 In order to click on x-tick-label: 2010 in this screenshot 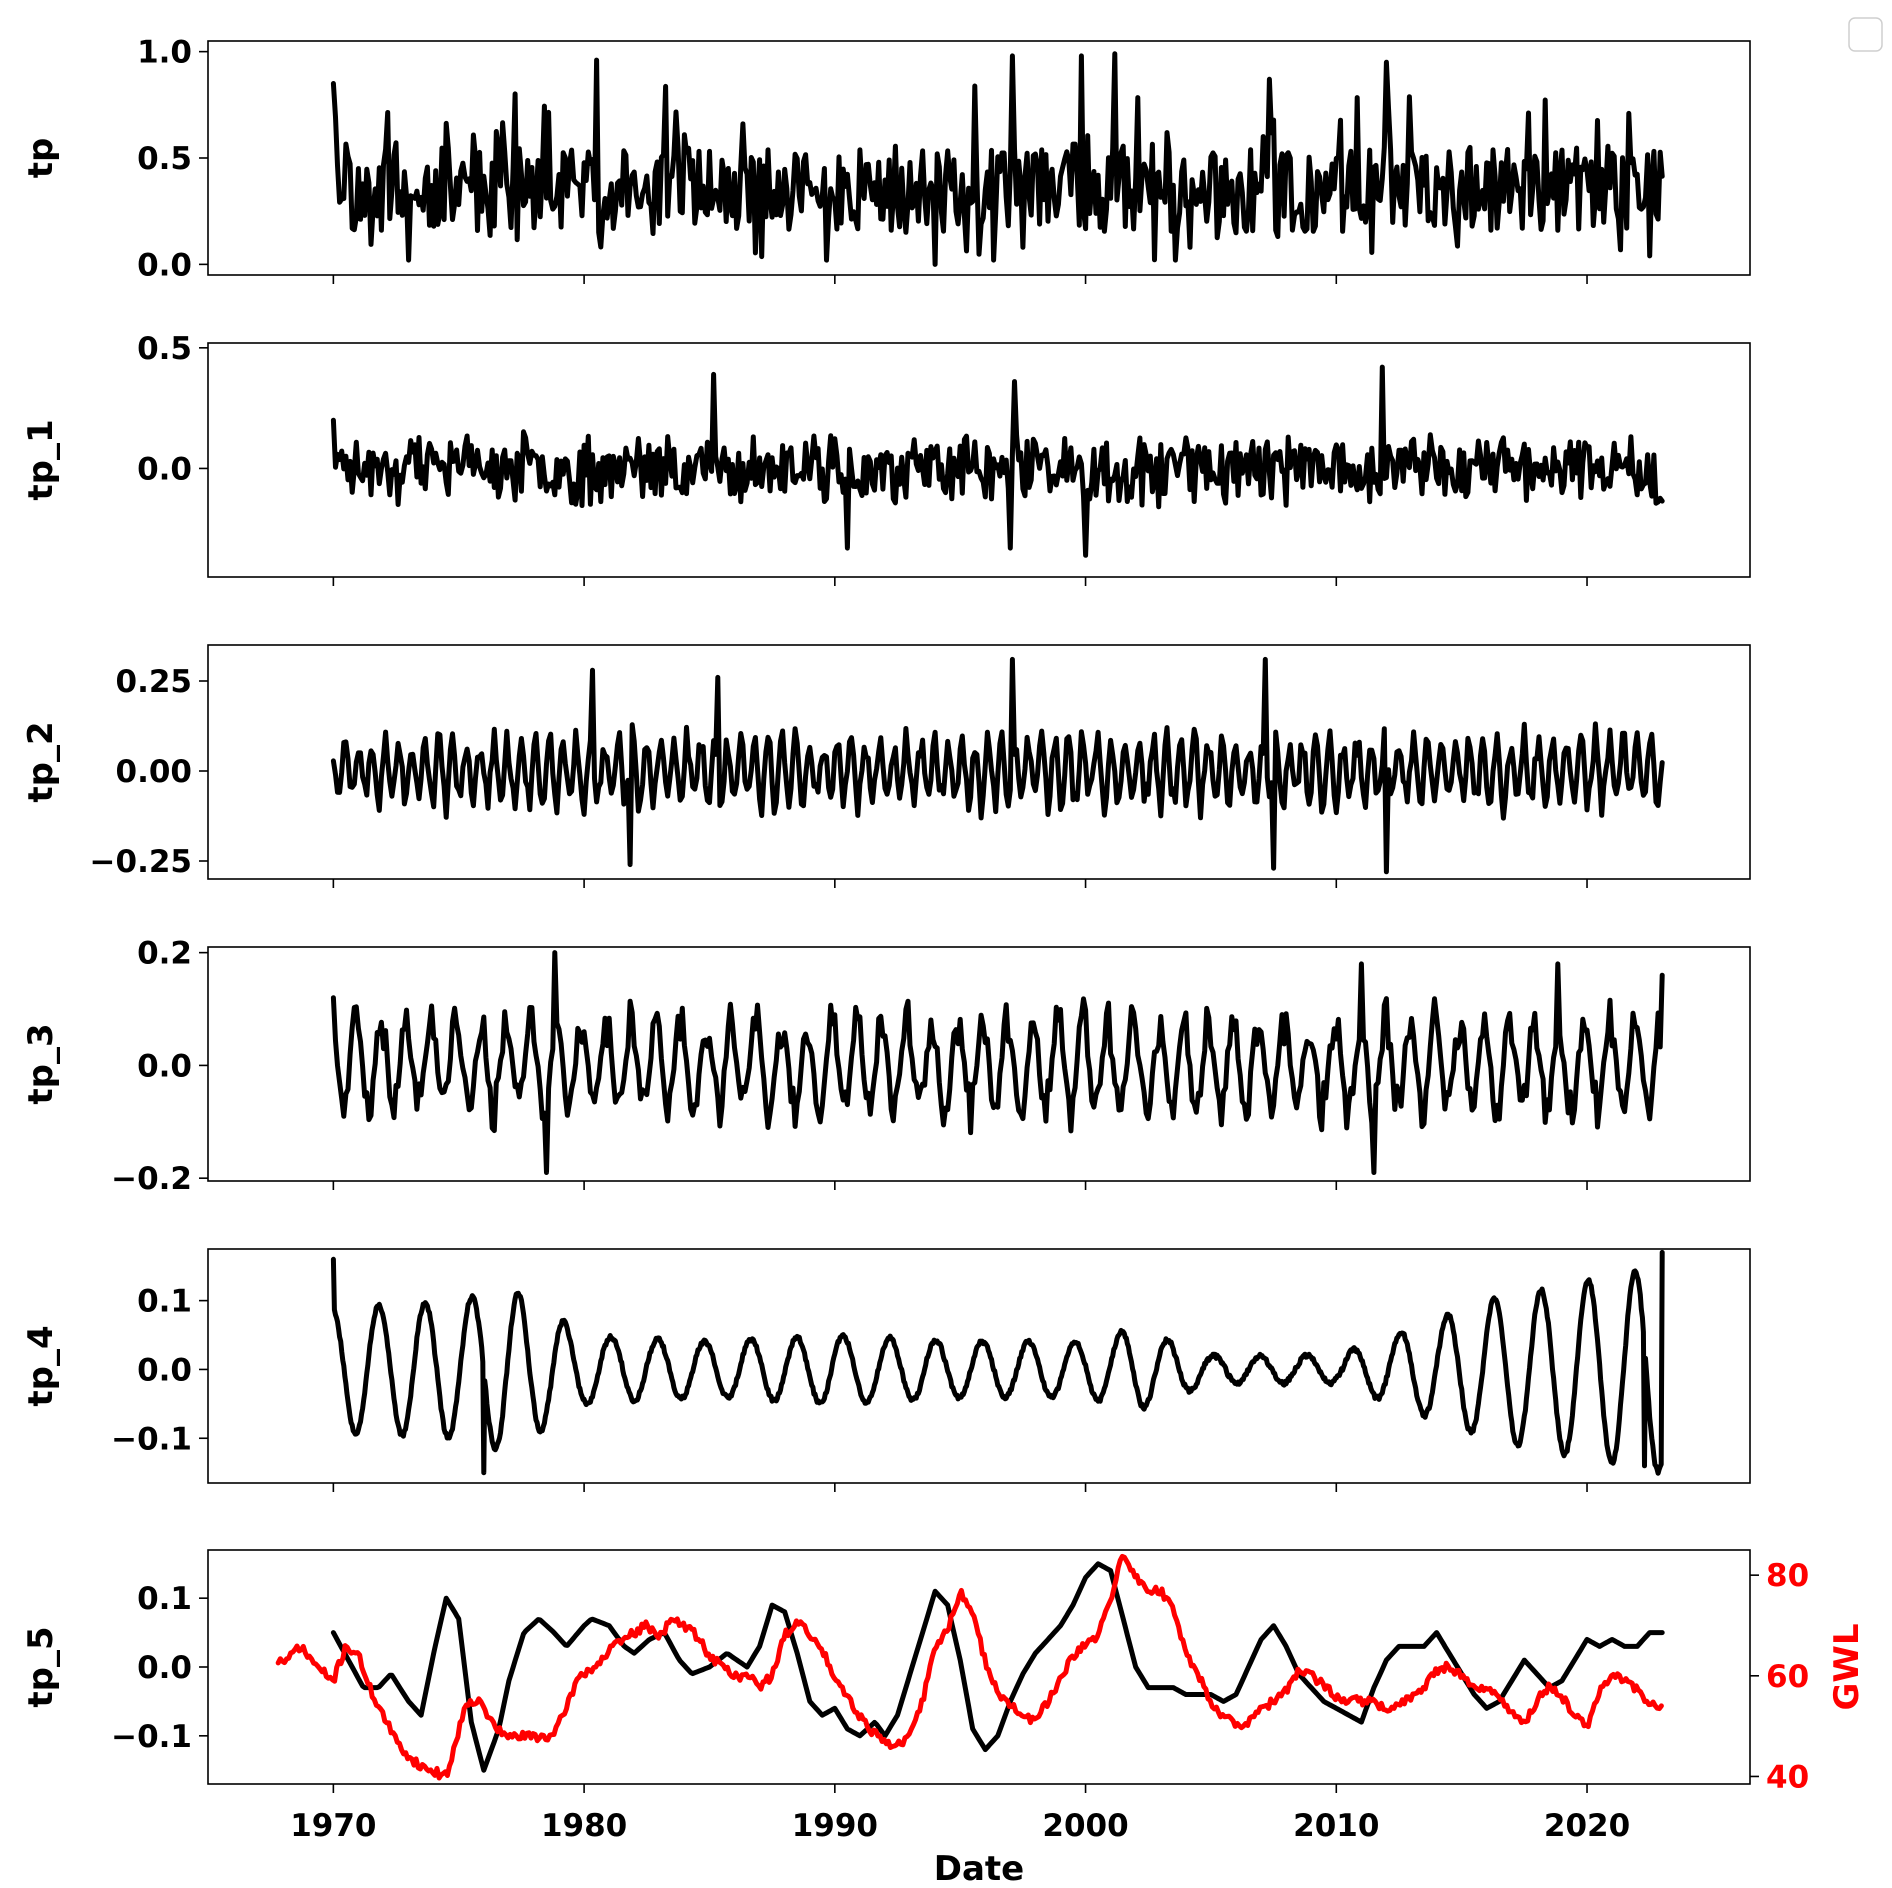, I will do `click(1336, 1826)`.